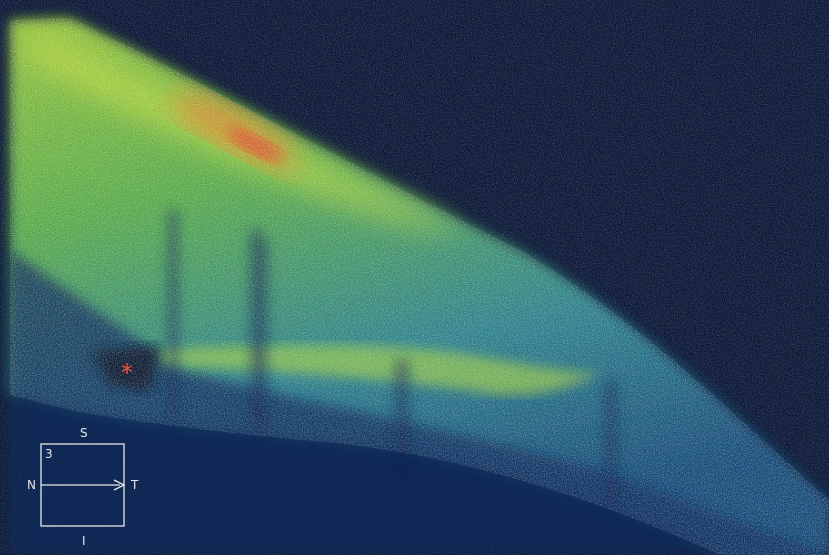 This screenshot has height=555, width=829. I want to click on orientation-temporal: T, so click(135, 485).